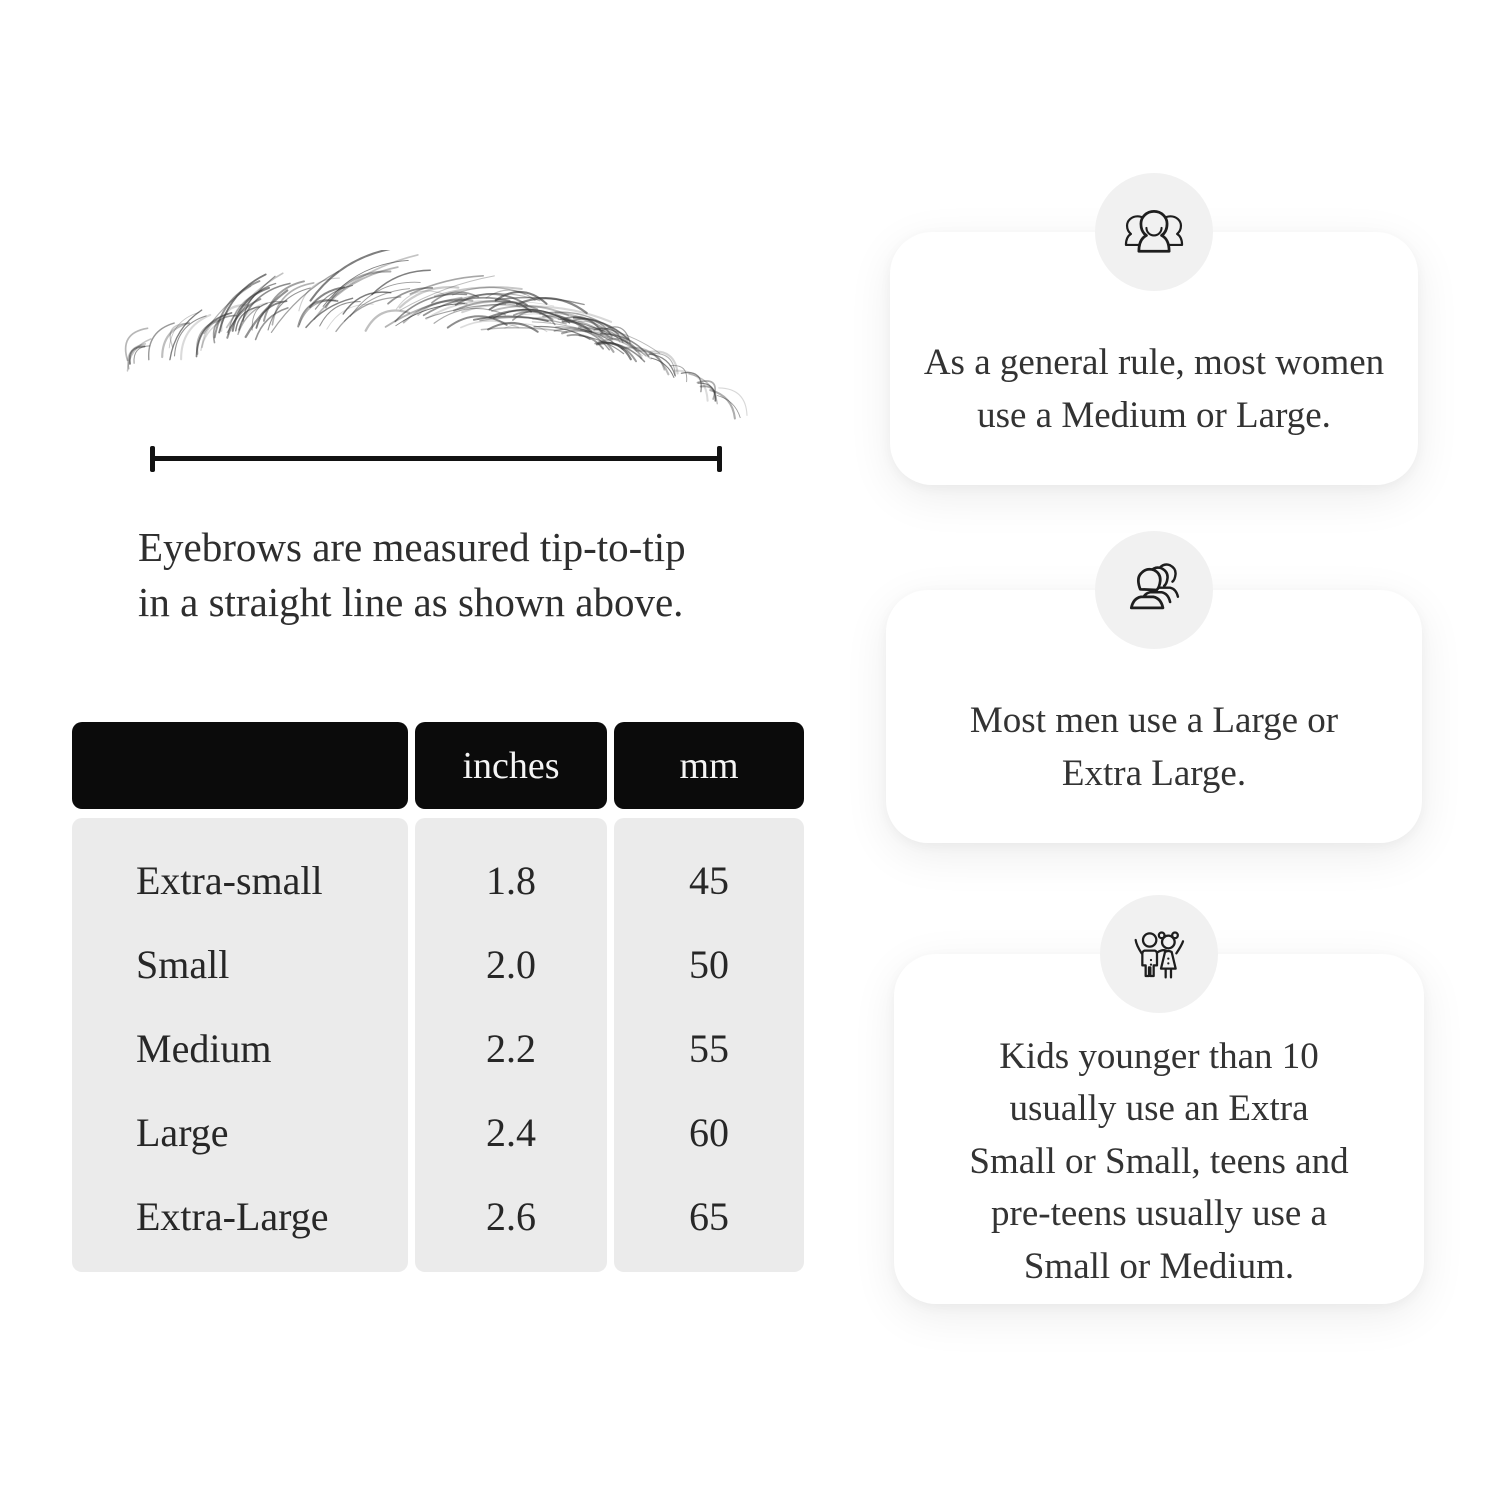  I want to click on mm-column: 45 50 55 60 65, so click(709, 1045).